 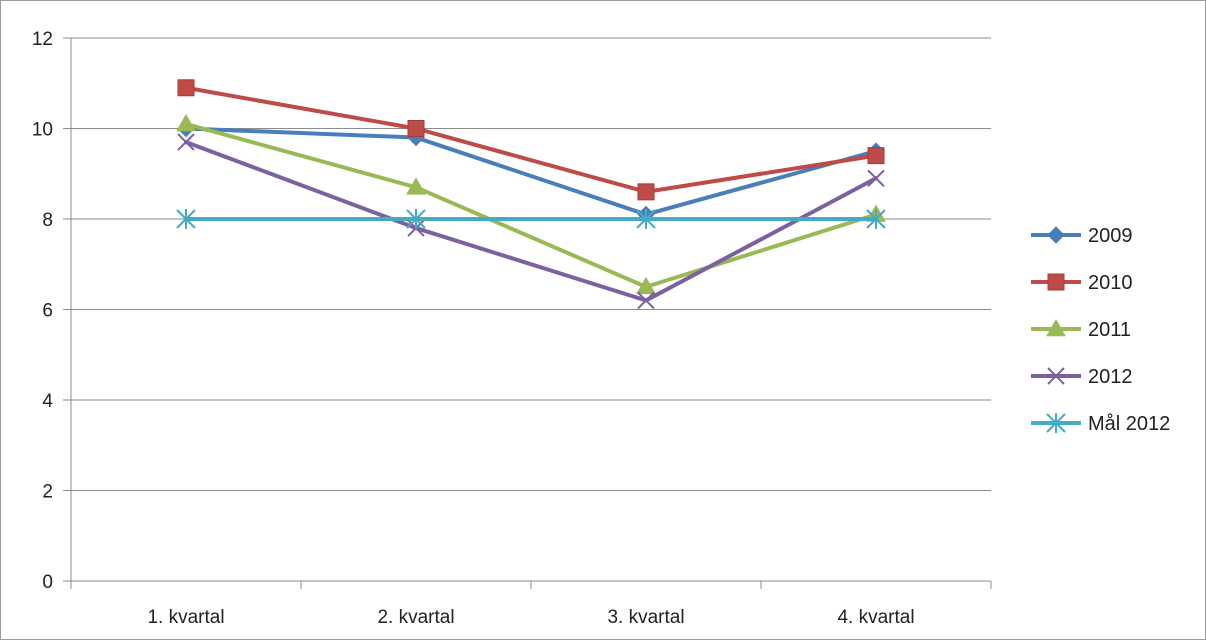 What do you see at coordinates (1082, 377) in the screenshot?
I see `legend-entry: 2012` at bounding box center [1082, 377].